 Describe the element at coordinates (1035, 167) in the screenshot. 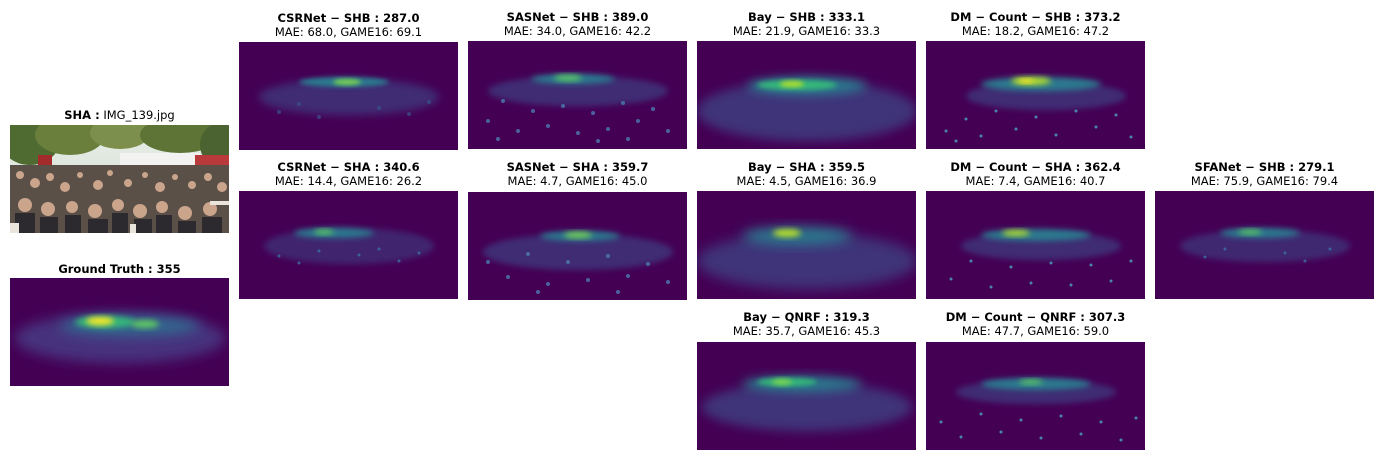

I see `panel-title: DM − Count − SHA : 362.4` at that location.